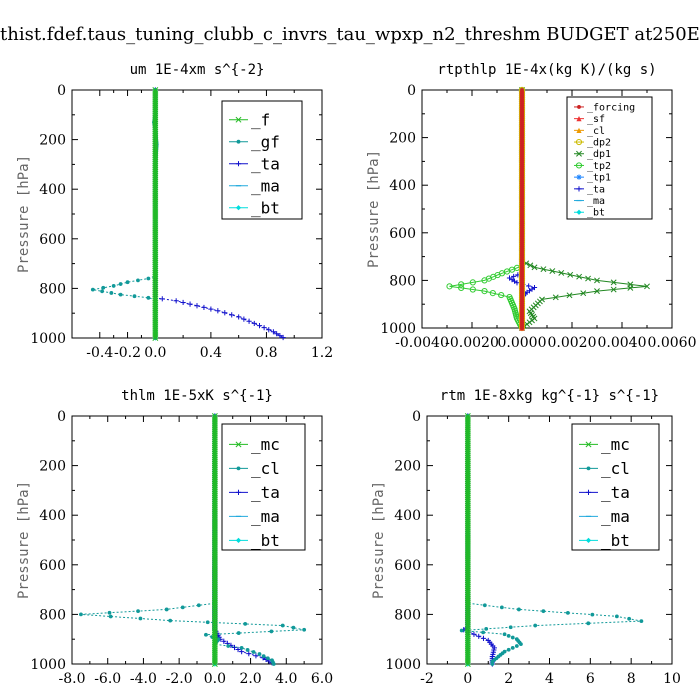 This screenshot has width=700, height=700. Describe the element at coordinates (615, 444) in the screenshot. I see `legend-label: _mc` at that location.